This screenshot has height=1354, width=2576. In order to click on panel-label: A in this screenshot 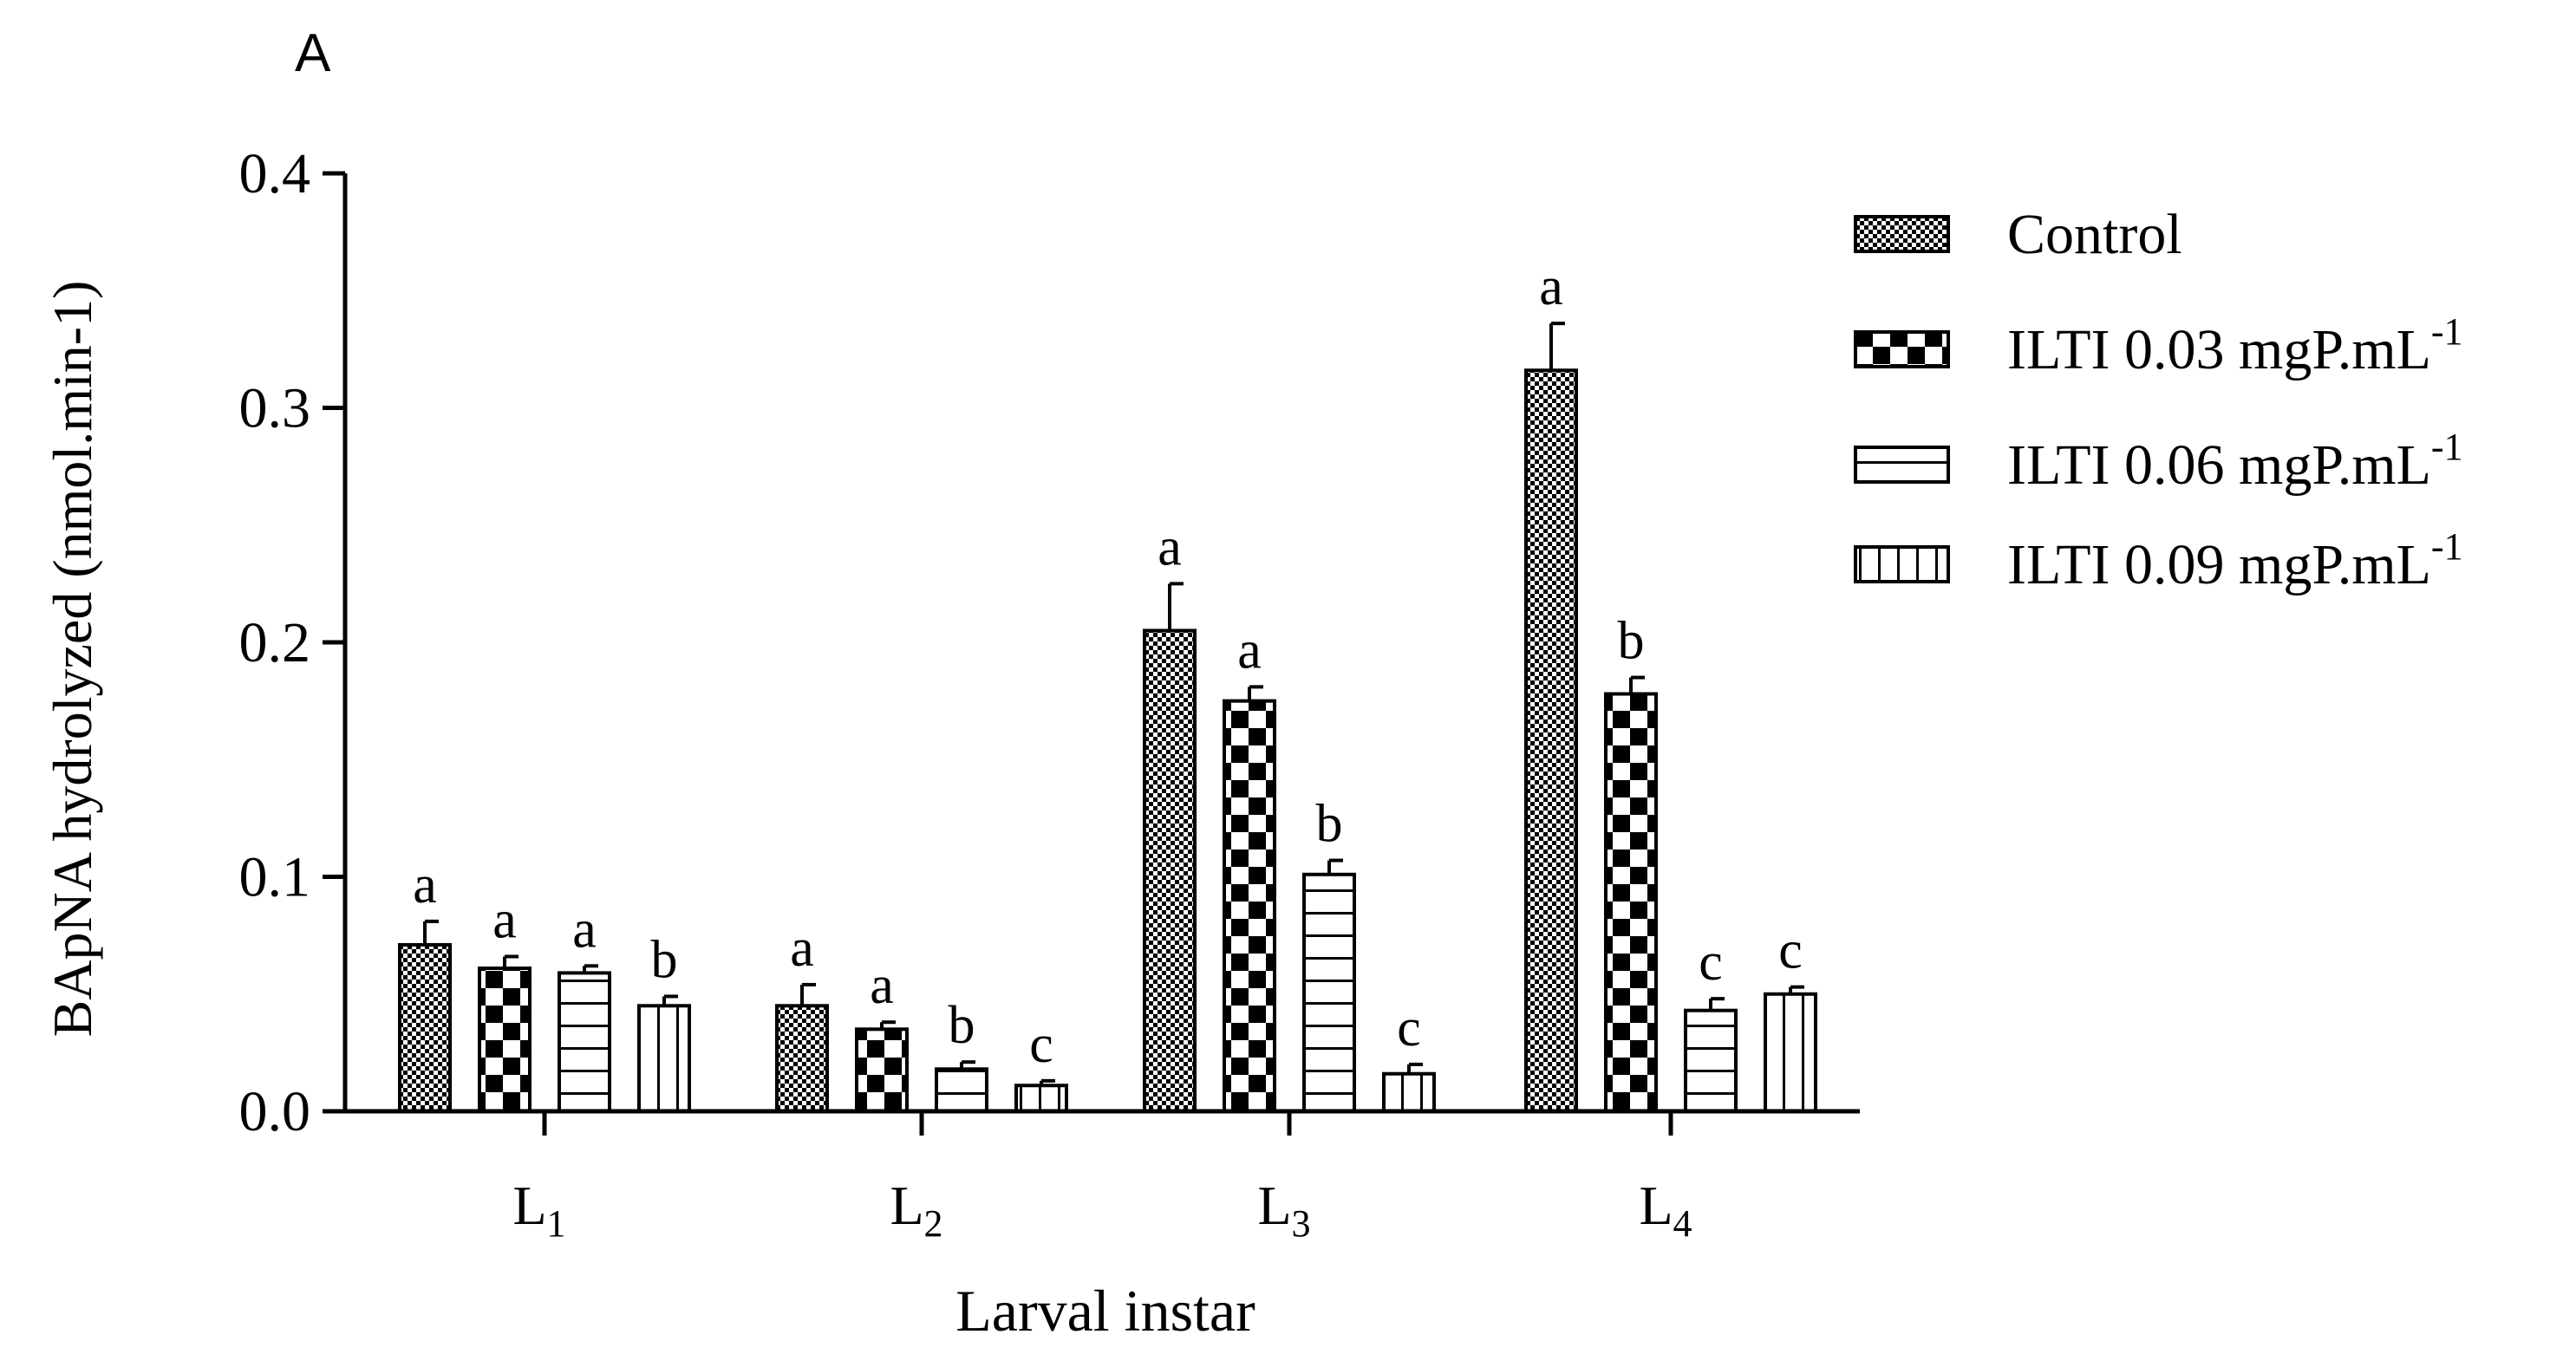, I will do `click(313, 53)`.